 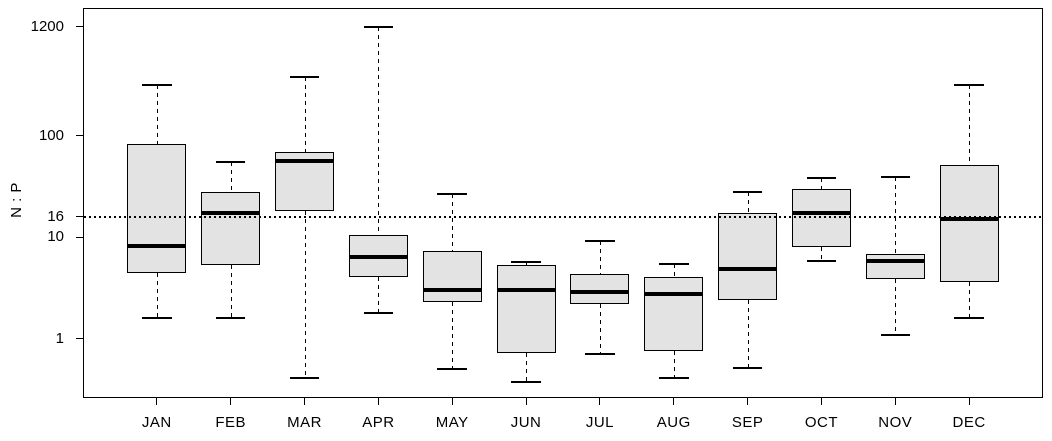 I want to click on lower-whisker-cap-feb, so click(x=230, y=318).